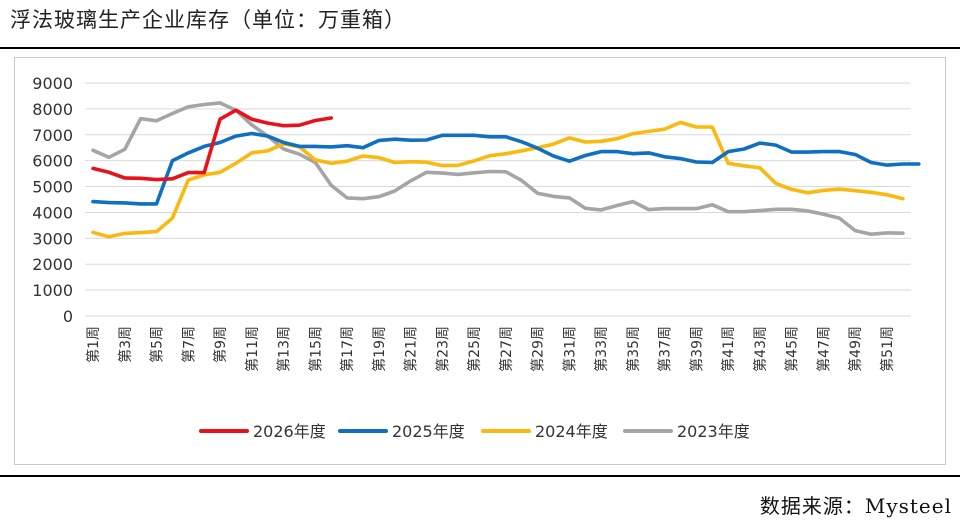 This screenshot has width=960, height=525. I want to click on legend-label: 2025年度, so click(428, 431).